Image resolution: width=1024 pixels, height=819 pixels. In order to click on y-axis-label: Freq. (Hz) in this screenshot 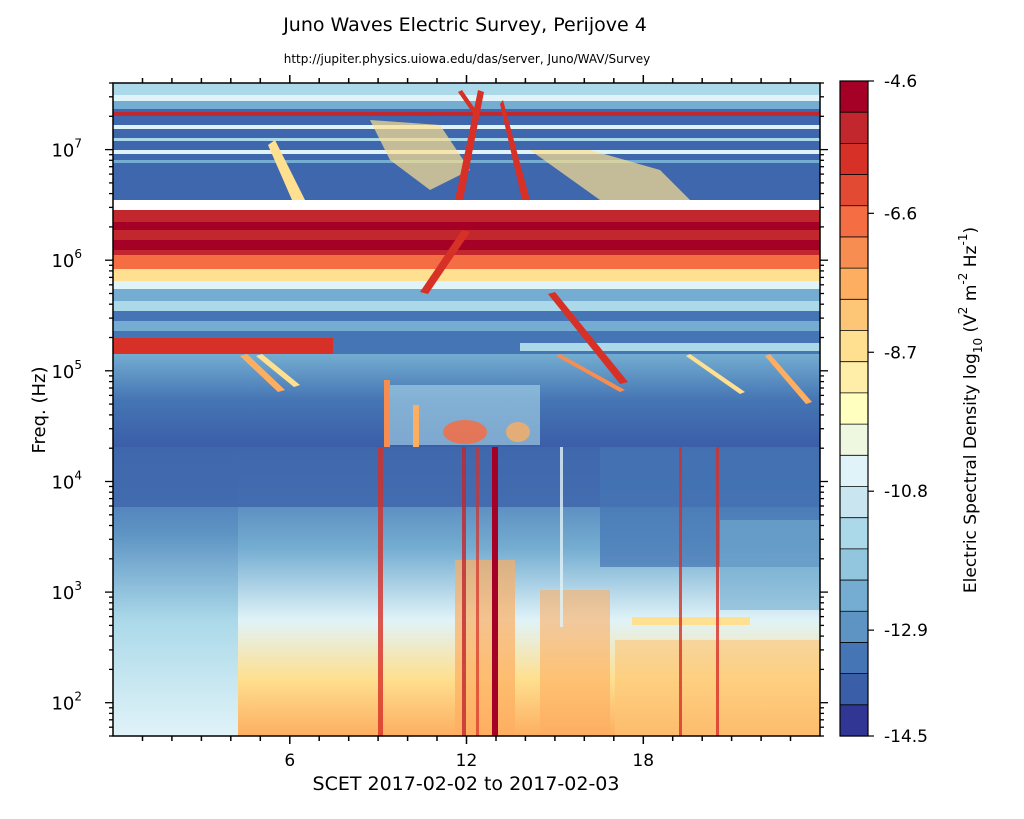, I will do `click(39, 409)`.